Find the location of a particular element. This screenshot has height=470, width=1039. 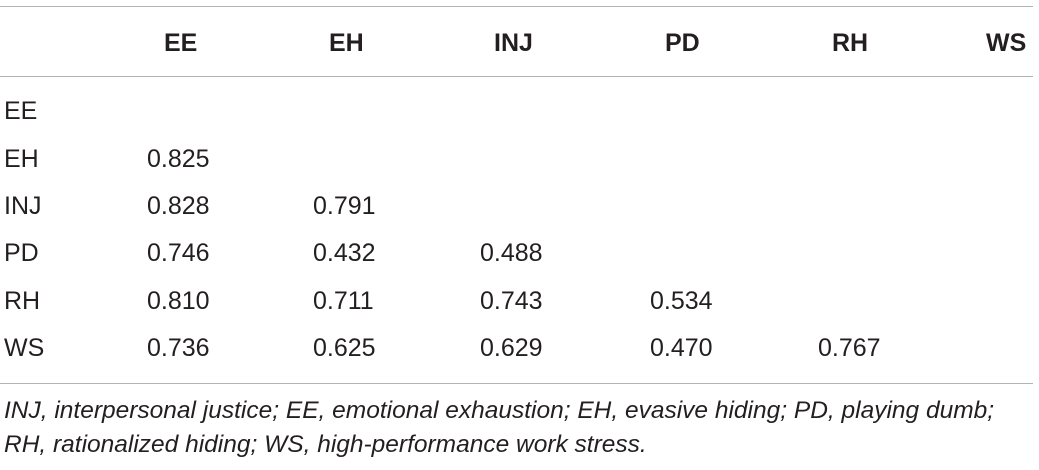

table-cell: 0.746 is located at coordinates (178, 253).